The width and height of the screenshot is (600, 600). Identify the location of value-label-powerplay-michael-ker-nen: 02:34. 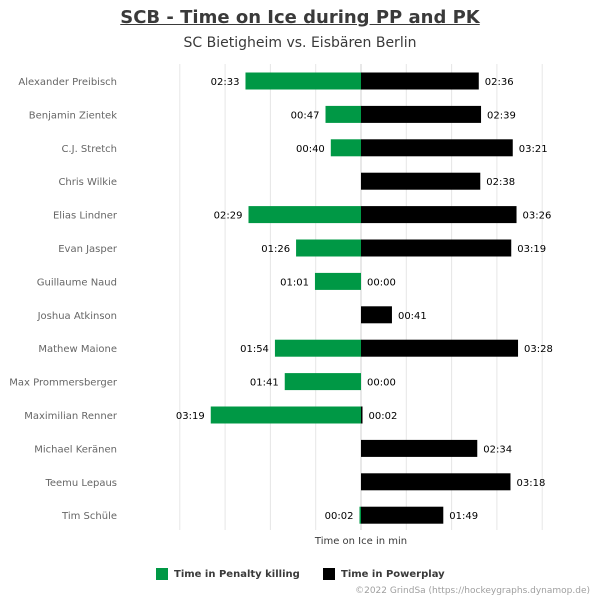
(497, 449).